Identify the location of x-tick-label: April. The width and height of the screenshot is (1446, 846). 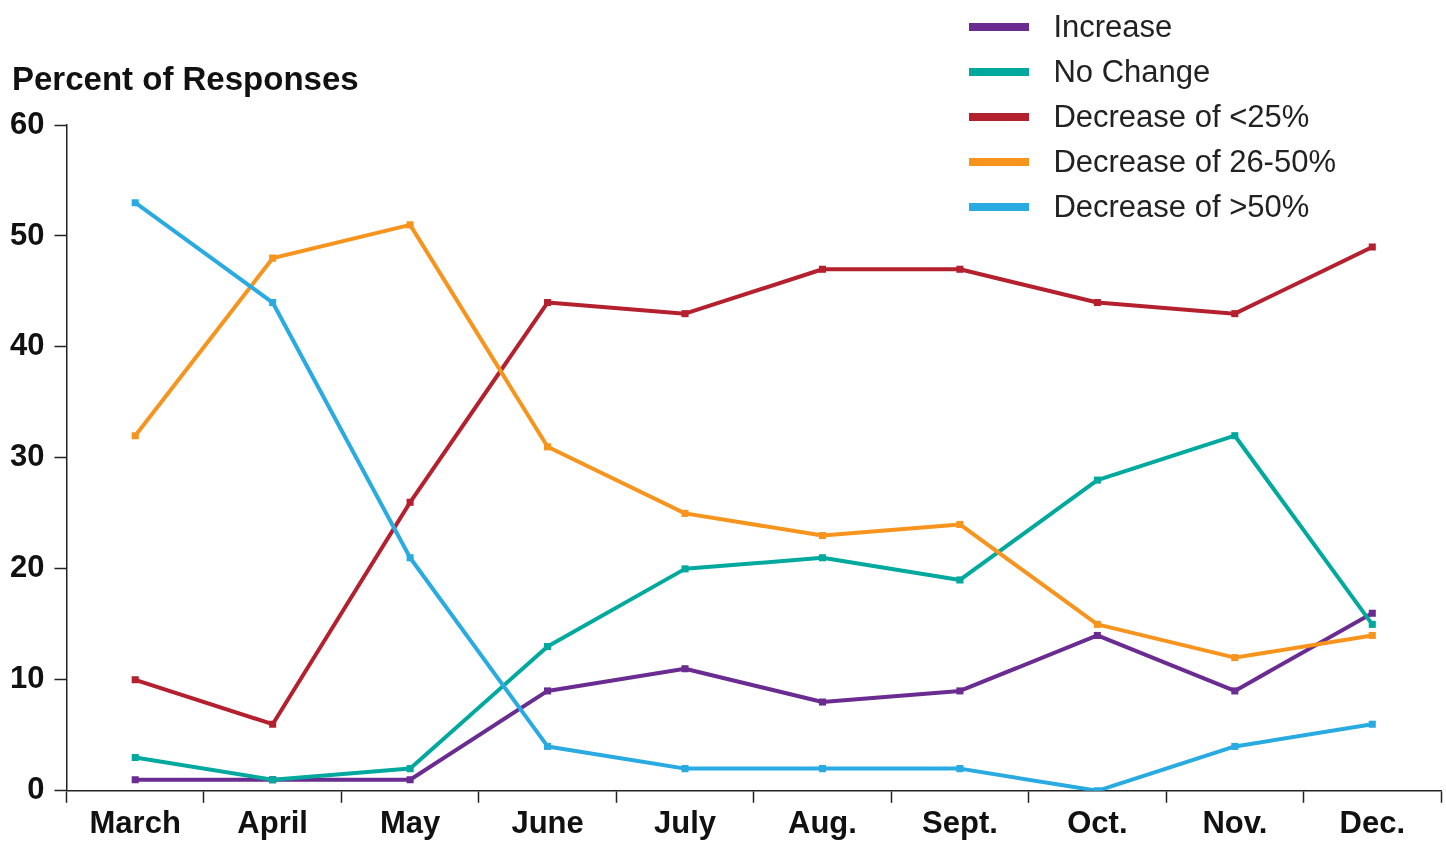
(272, 822).